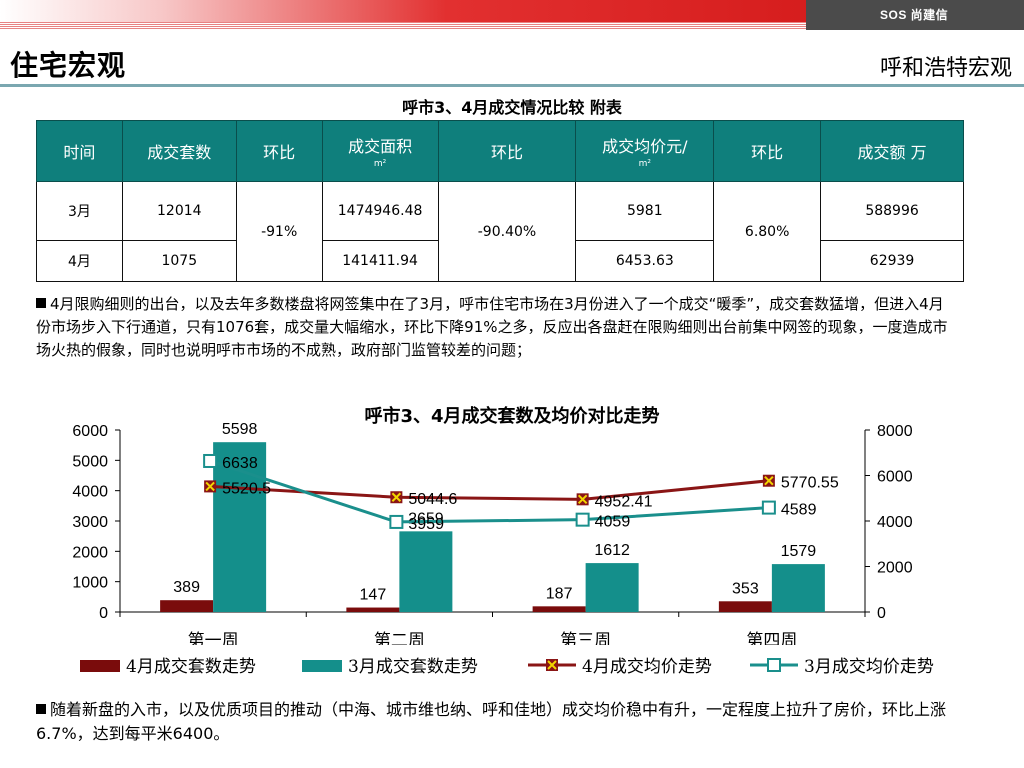  I want to click on y-right-tick-label: 2000, so click(895, 568).